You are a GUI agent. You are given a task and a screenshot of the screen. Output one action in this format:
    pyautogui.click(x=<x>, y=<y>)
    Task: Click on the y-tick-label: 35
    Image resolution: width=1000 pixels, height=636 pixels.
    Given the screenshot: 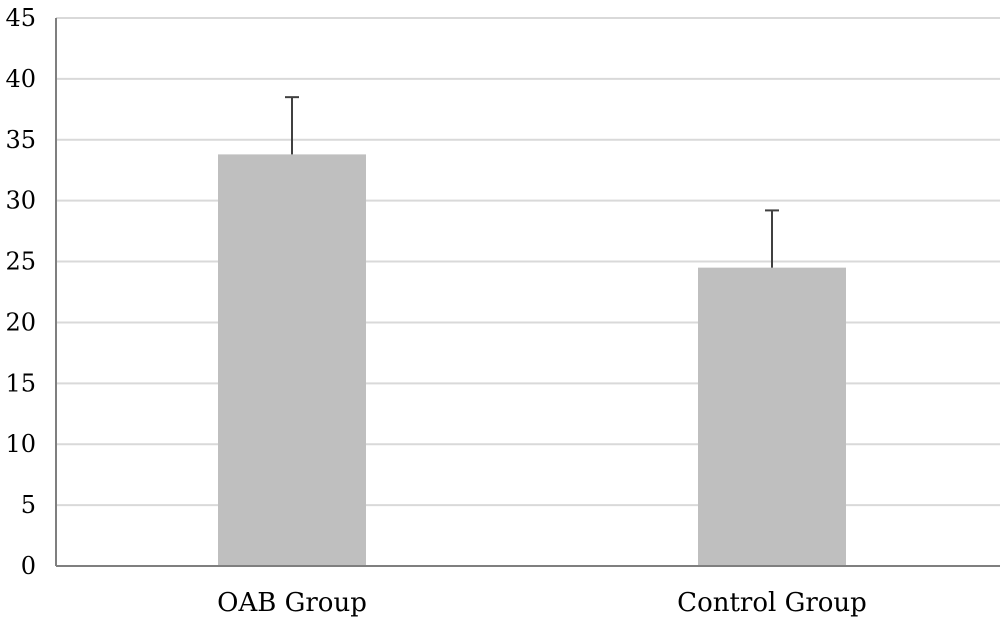 What is the action you would take?
    pyautogui.click(x=20, y=140)
    